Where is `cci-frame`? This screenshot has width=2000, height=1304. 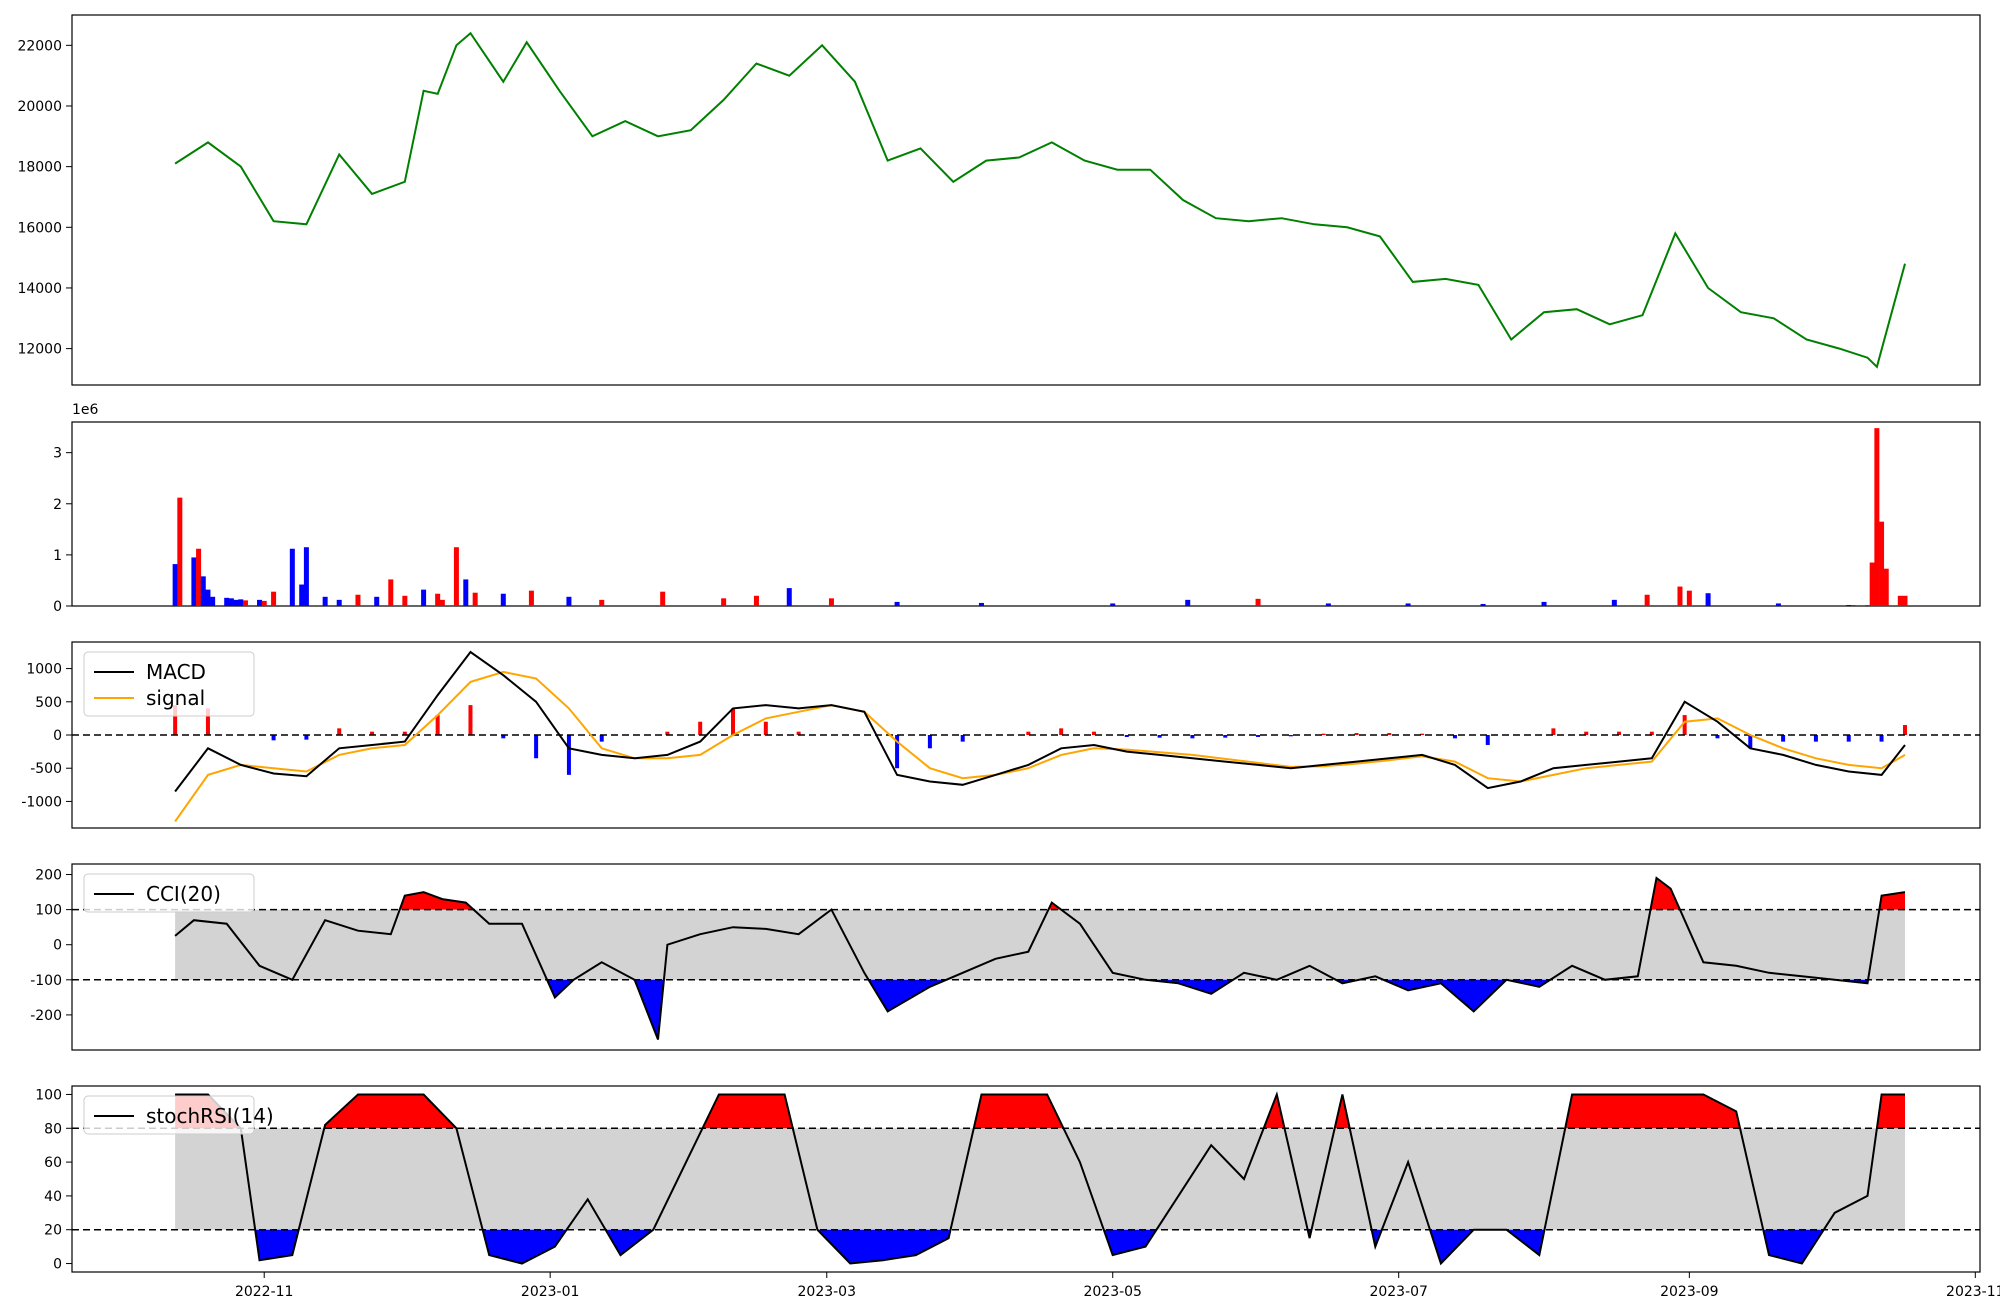 cci-frame is located at coordinates (1026, 957).